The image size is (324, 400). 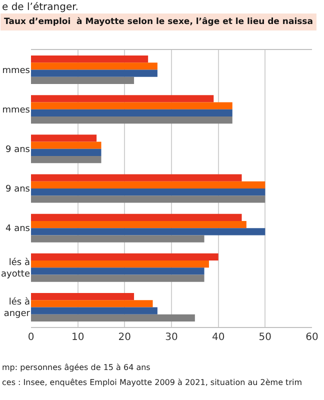 I want to click on x-tick-label: 30, so click(x=171, y=337).